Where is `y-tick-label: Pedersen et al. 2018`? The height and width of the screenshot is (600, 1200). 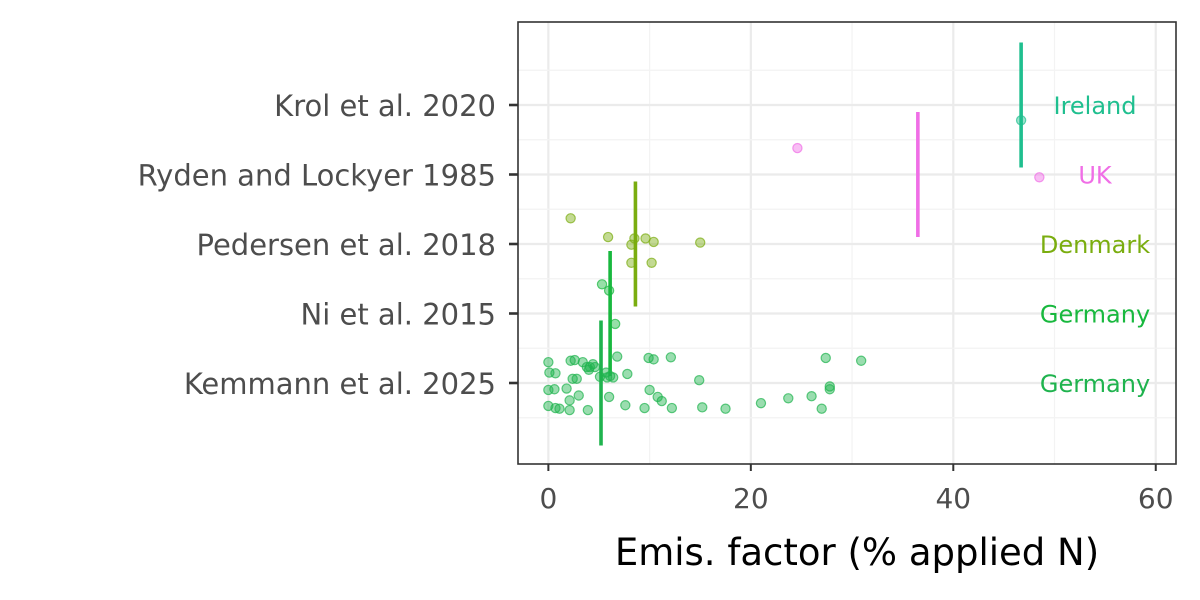
y-tick-label: Pedersen et al. 2018 is located at coordinates (346, 245).